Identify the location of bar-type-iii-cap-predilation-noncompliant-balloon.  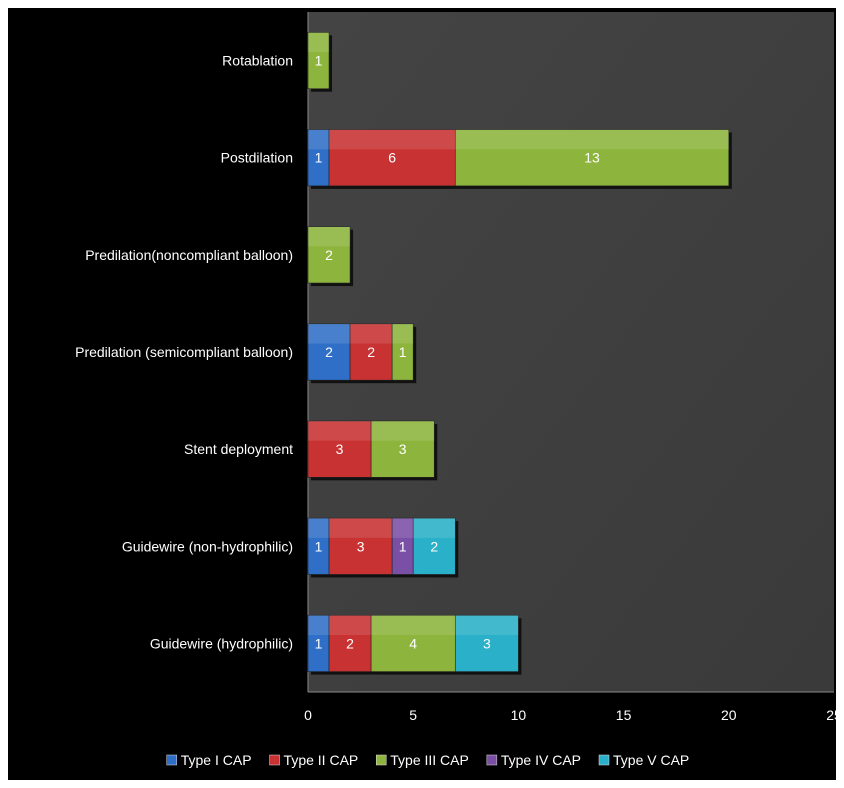
(329, 255).